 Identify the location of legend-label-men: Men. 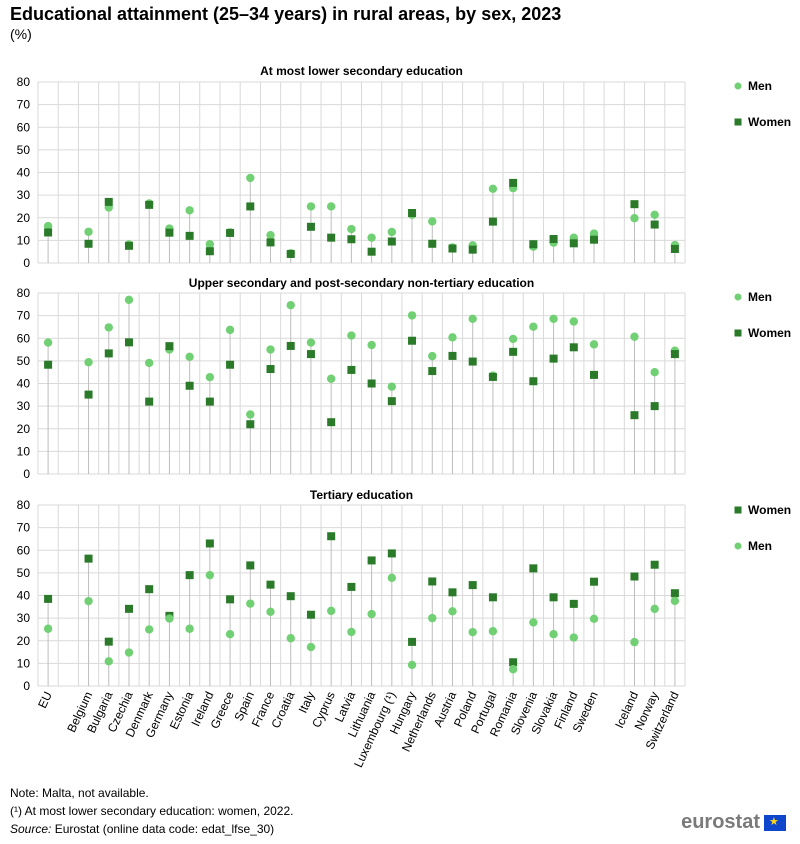
(760, 546).